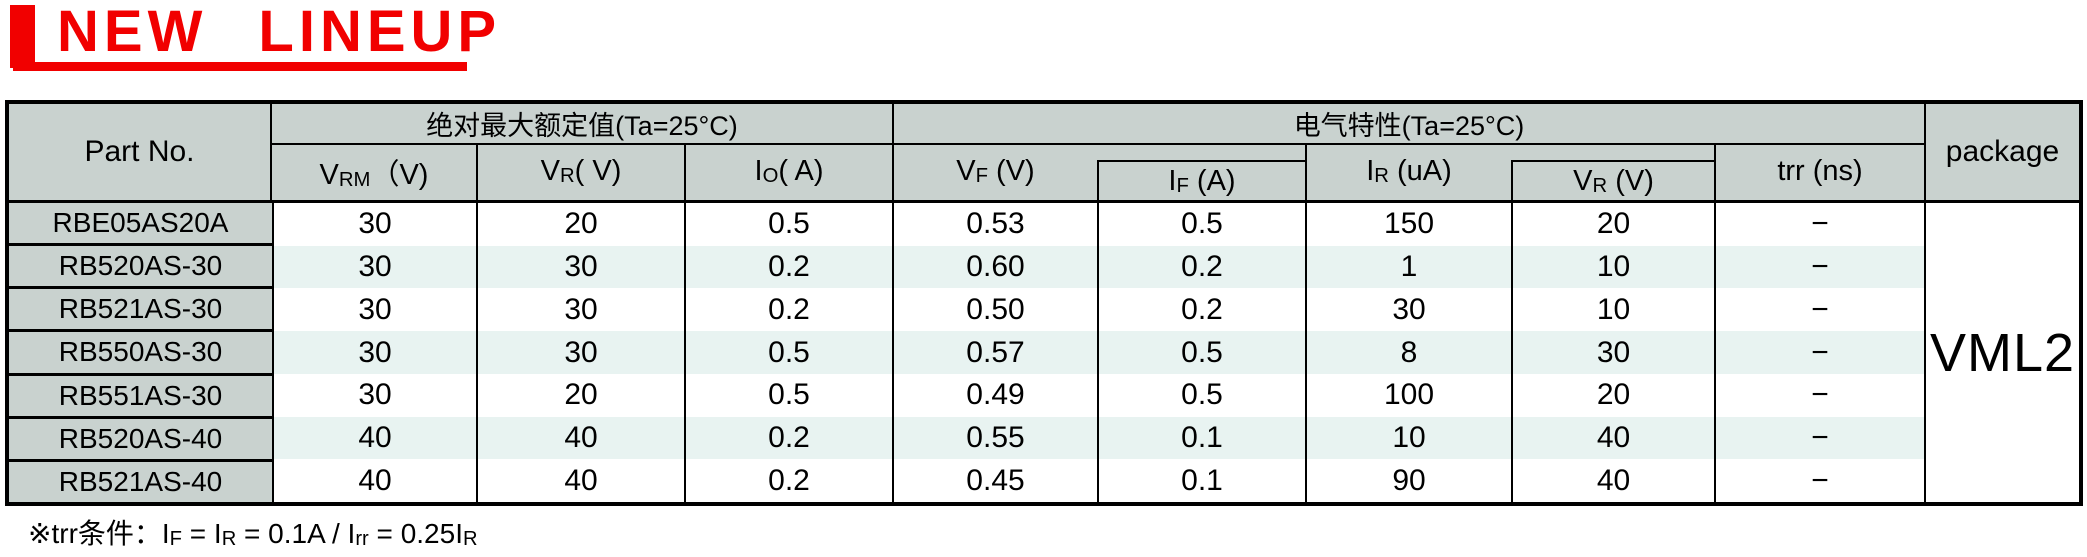  I want to click on part-no-cell: RB521AS-30, so click(140, 311).